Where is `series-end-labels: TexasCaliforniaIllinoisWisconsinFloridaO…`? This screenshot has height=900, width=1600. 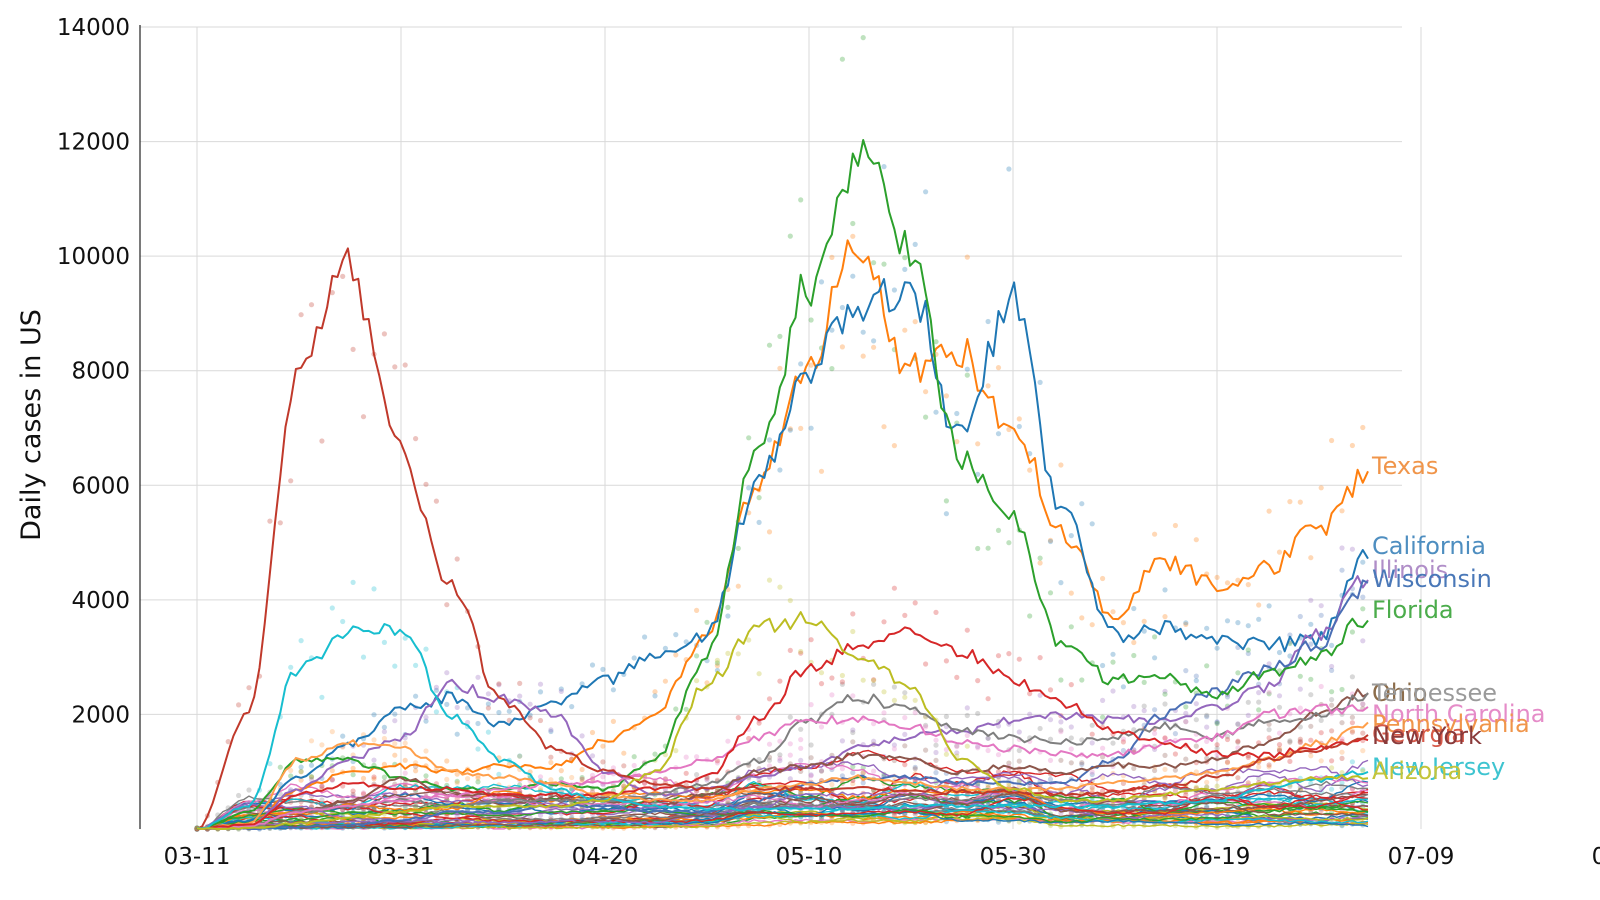
series-end-labels: TexasCaliforniaIllinoisWisconsinFloridaO… is located at coordinates (1458, 618).